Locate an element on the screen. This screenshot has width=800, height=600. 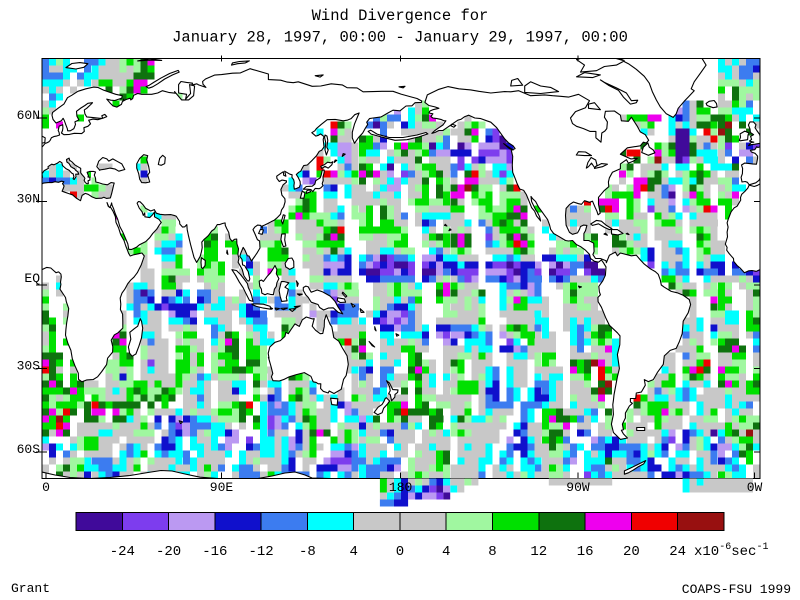
svg-text: 24 is located at coordinates (677, 552).